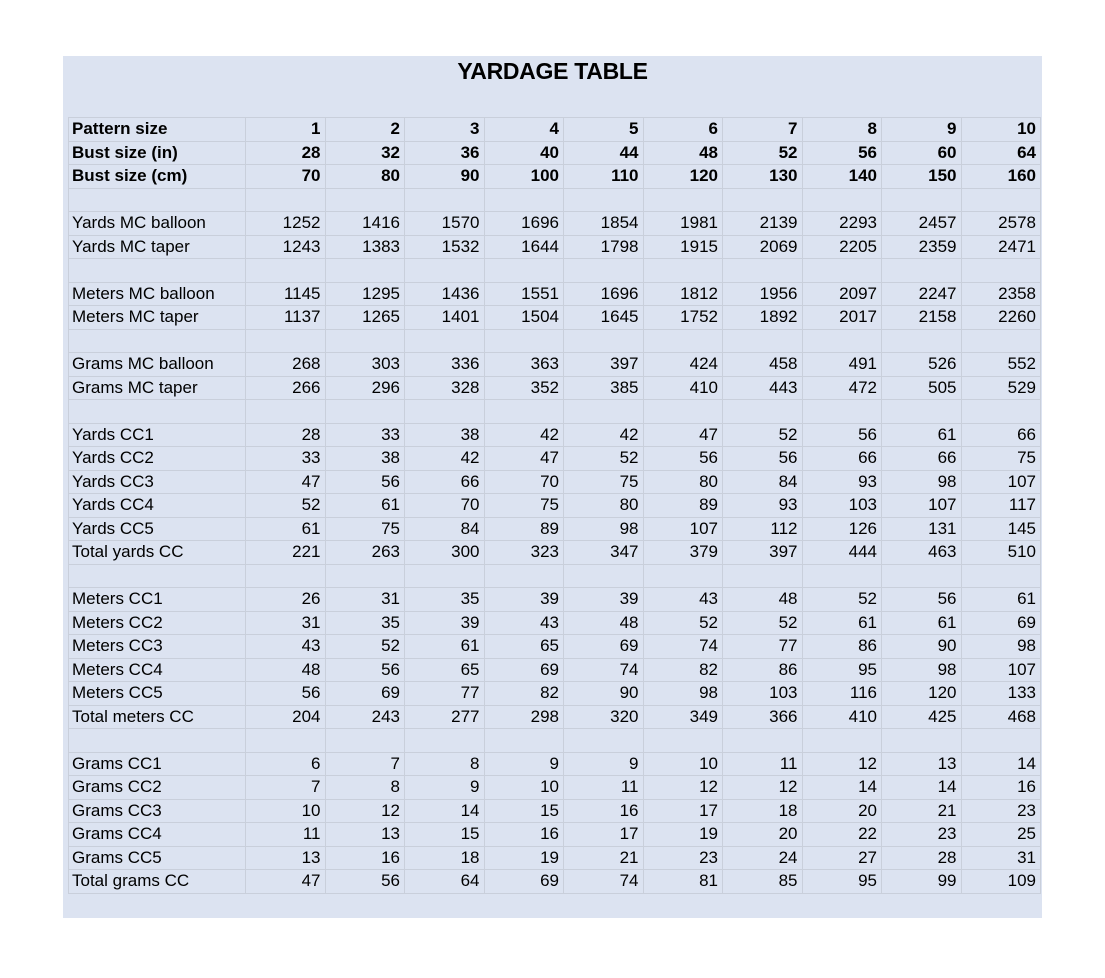  I want to click on table-cell: 5, so click(603, 129).